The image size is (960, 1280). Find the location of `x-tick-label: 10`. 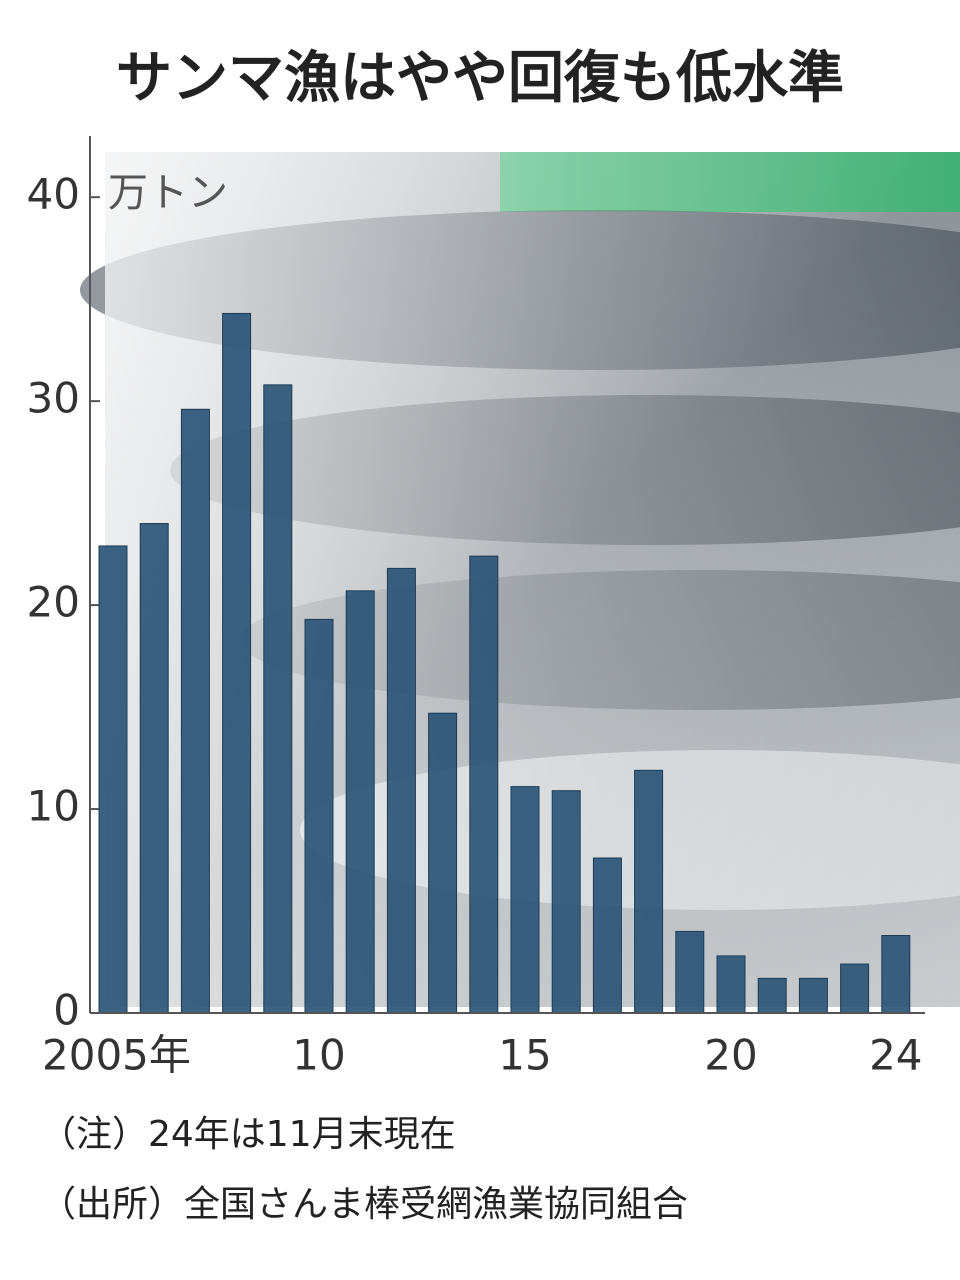

x-tick-label: 10 is located at coordinates (318, 1055).